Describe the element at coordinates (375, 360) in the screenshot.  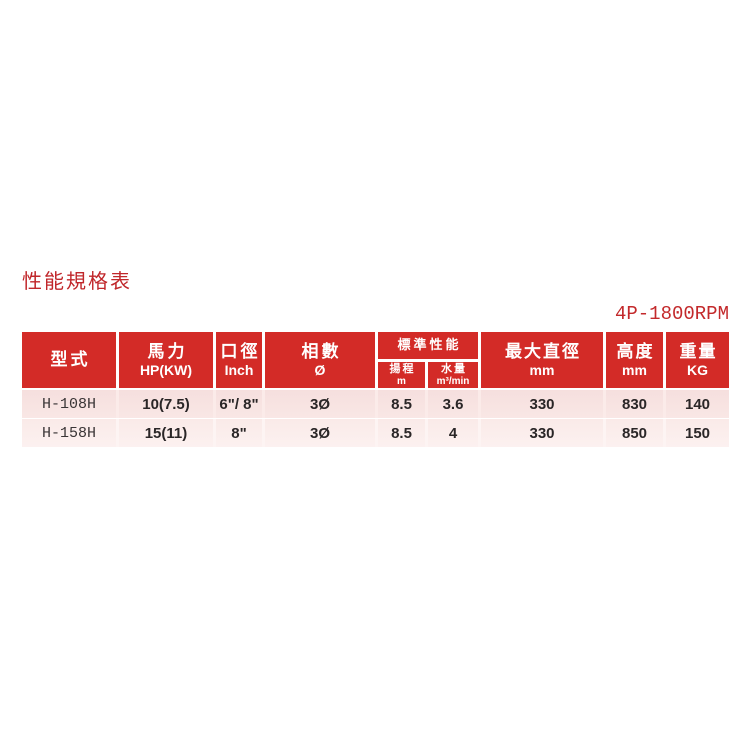
I see `spec-table-header: 型式 馬力 HP(KW) 口徑 Inch 相數 Ø 標準性能 揚程 m` at that location.